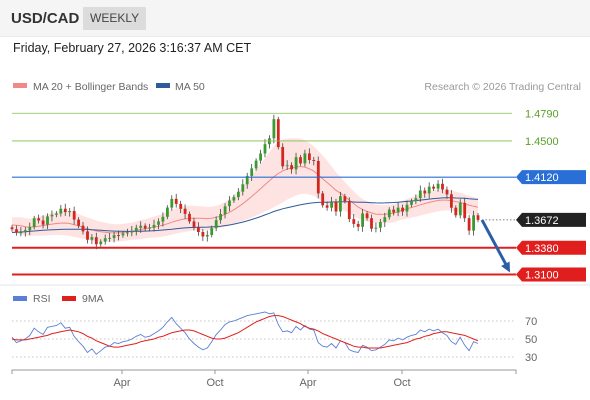 This screenshot has height=400, width=590. I want to click on x-tick-label: Oct, so click(401, 383).